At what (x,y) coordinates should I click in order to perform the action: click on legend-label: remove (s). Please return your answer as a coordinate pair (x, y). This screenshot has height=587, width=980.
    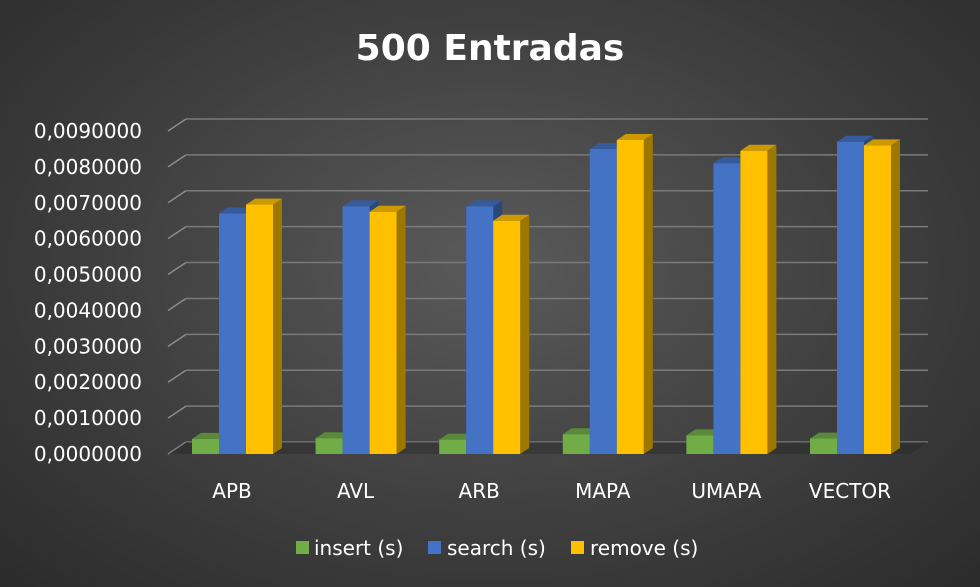
    Looking at the image, I should click on (644, 548).